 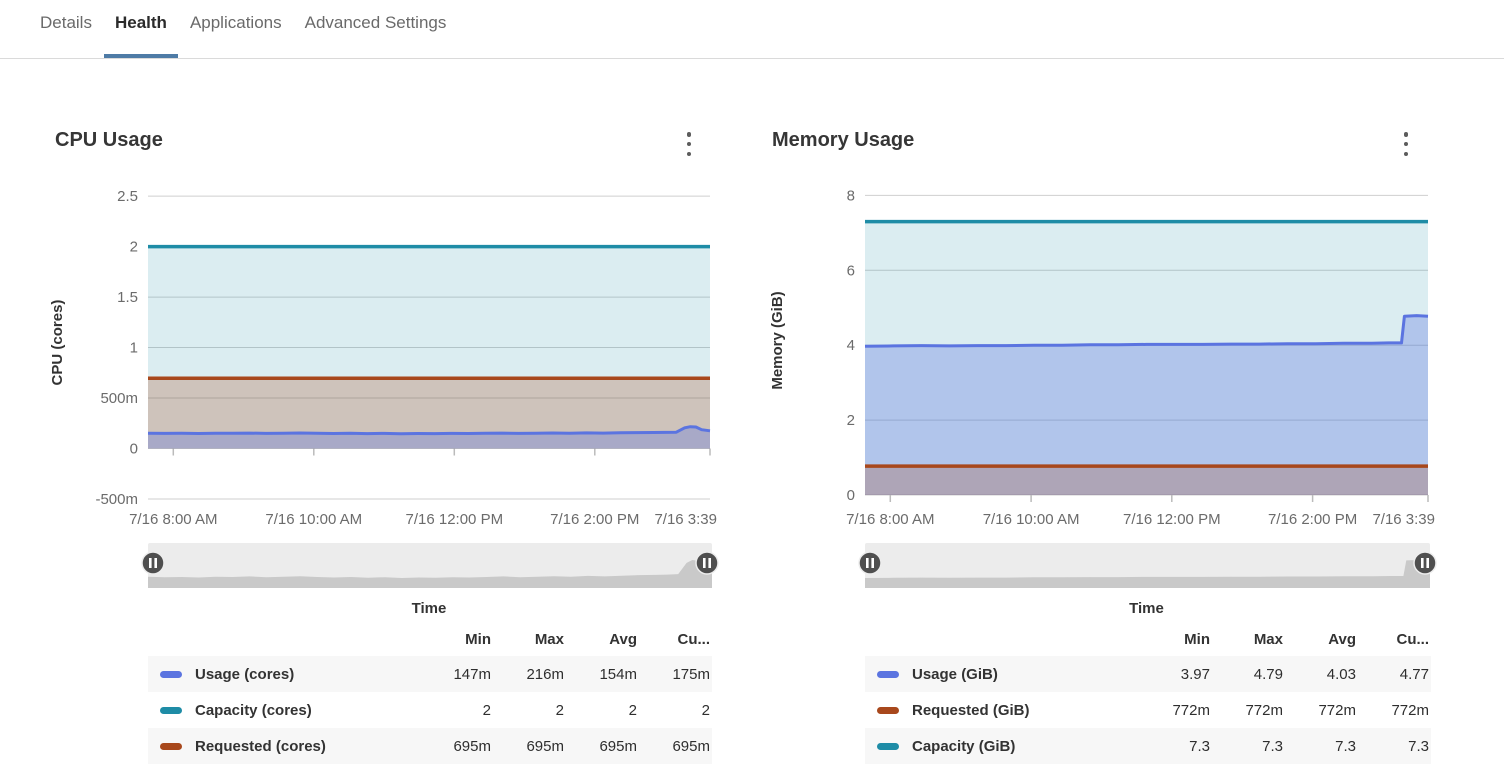 I want to click on legend-row: Requested (GiB) 772m 772m 772m 772m, so click(x=1148, y=710).